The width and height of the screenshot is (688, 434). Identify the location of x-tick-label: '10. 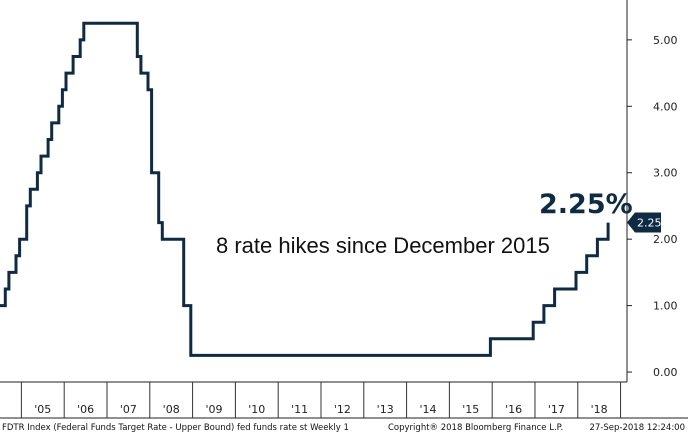
(256, 409).